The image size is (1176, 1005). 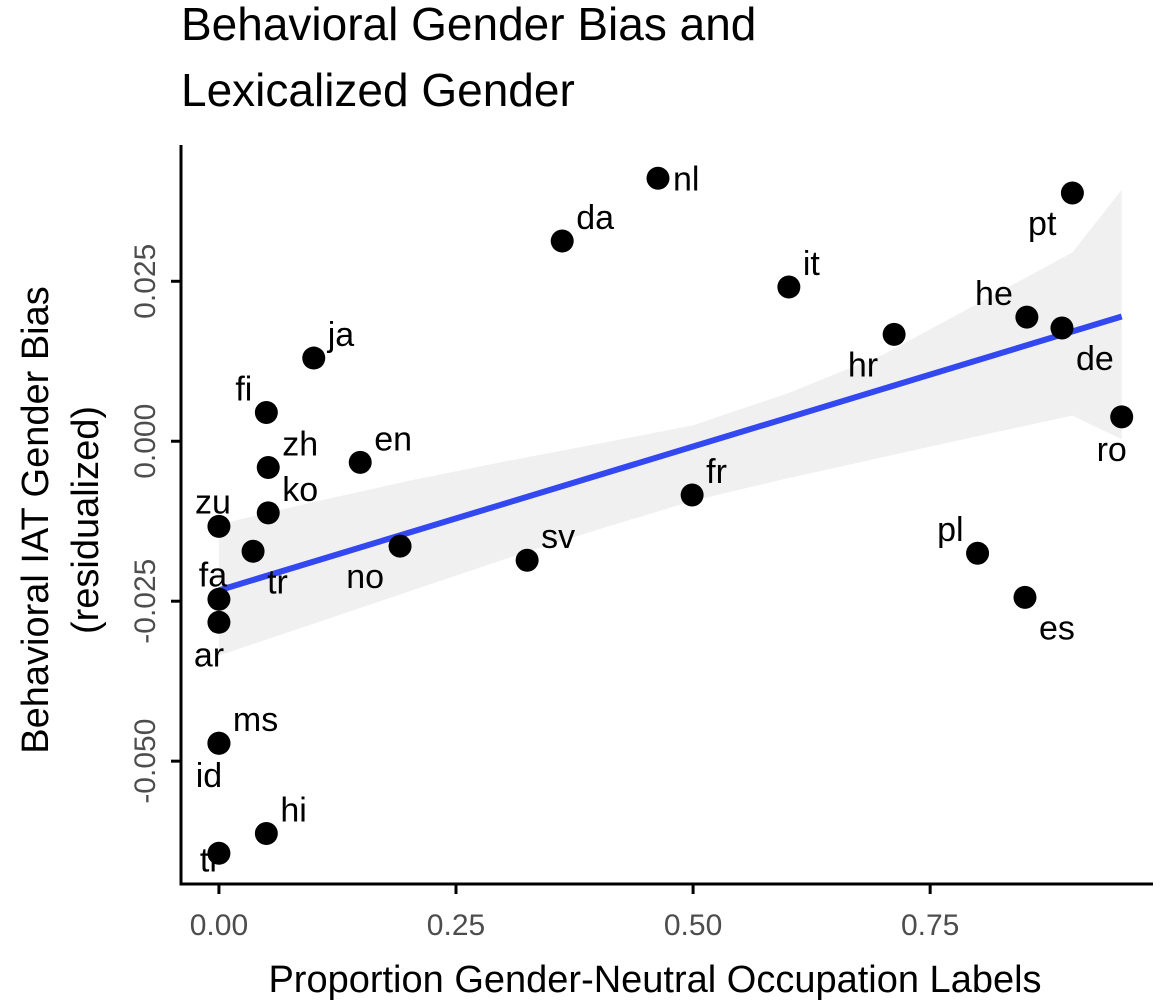 I want to click on y-tick-label: -0.025, so click(x=145, y=601).